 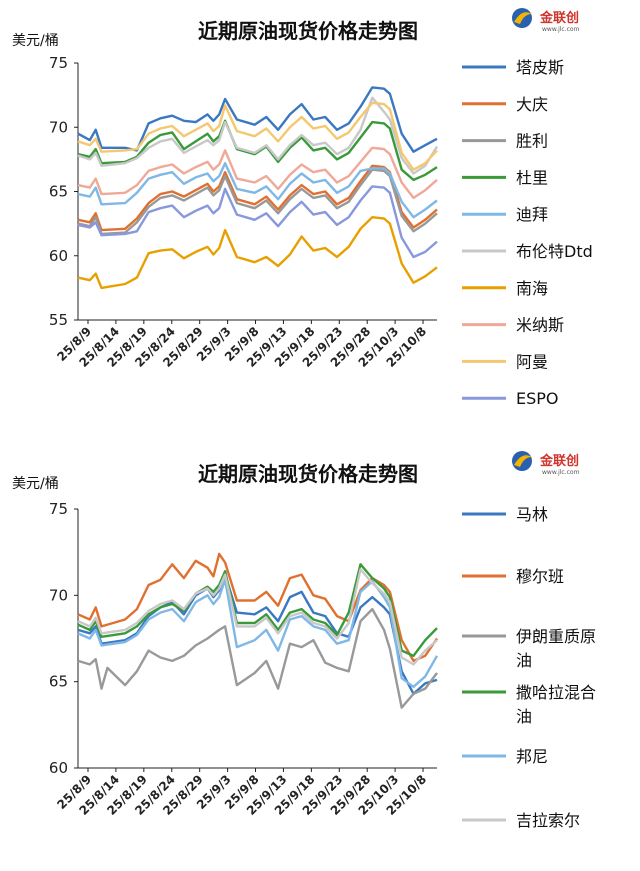 What do you see at coordinates (554, 251) in the screenshot?
I see `legend-label: 布伦特Dtd` at bounding box center [554, 251].